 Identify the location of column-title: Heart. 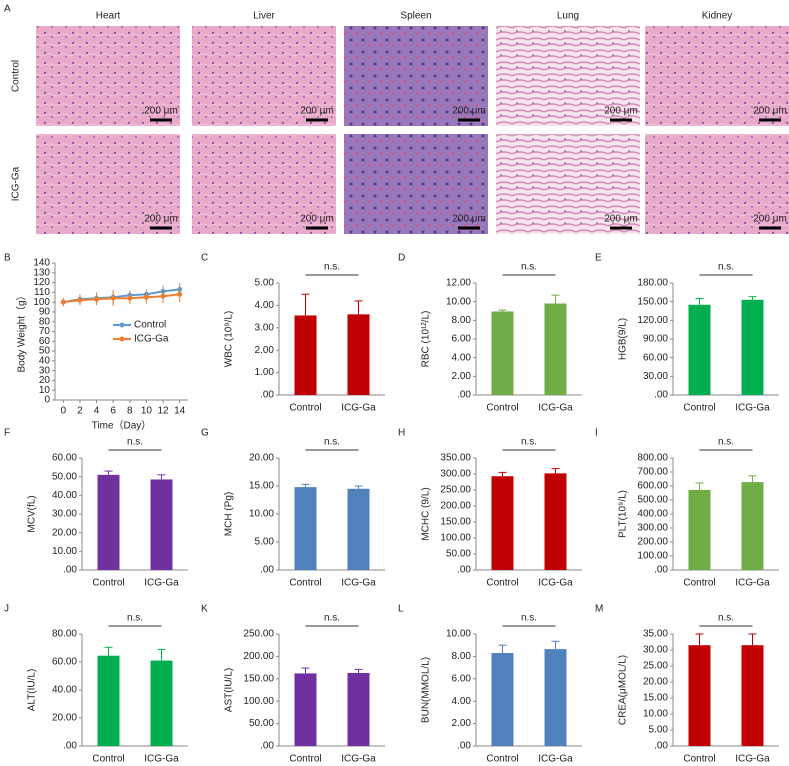
(108, 16).